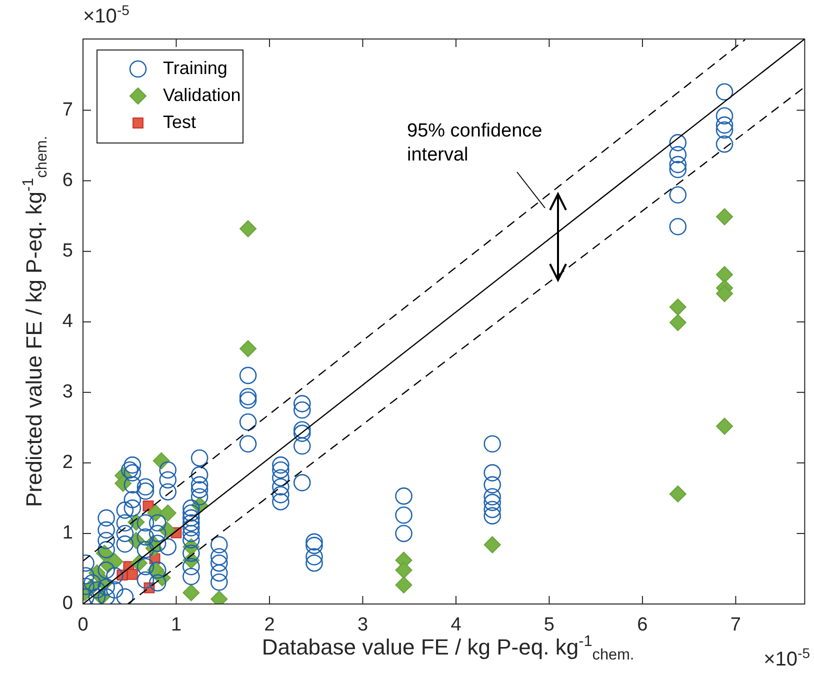 The height and width of the screenshot is (691, 814). I want to click on y-tick-label: 6, so click(67, 181).